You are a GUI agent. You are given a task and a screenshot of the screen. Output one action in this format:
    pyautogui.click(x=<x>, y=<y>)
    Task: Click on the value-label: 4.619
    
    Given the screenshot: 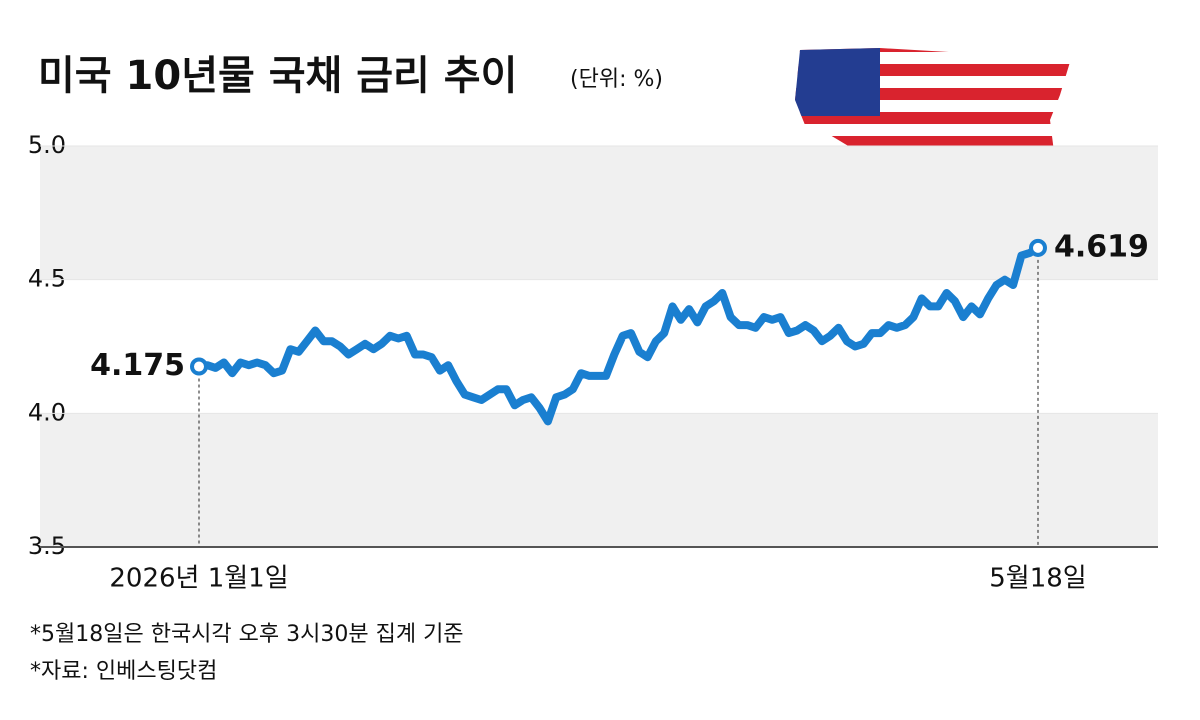 What is the action you would take?
    pyautogui.click(x=1101, y=246)
    